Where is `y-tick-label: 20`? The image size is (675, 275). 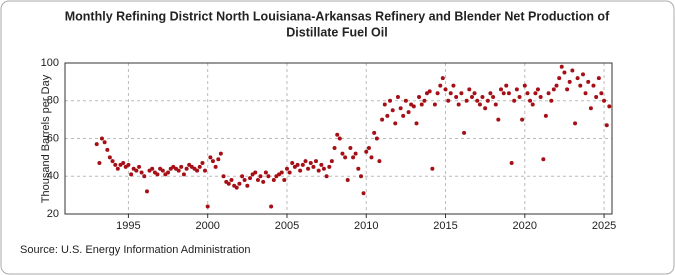
y-tick-label: 20 is located at coordinates (53, 214).